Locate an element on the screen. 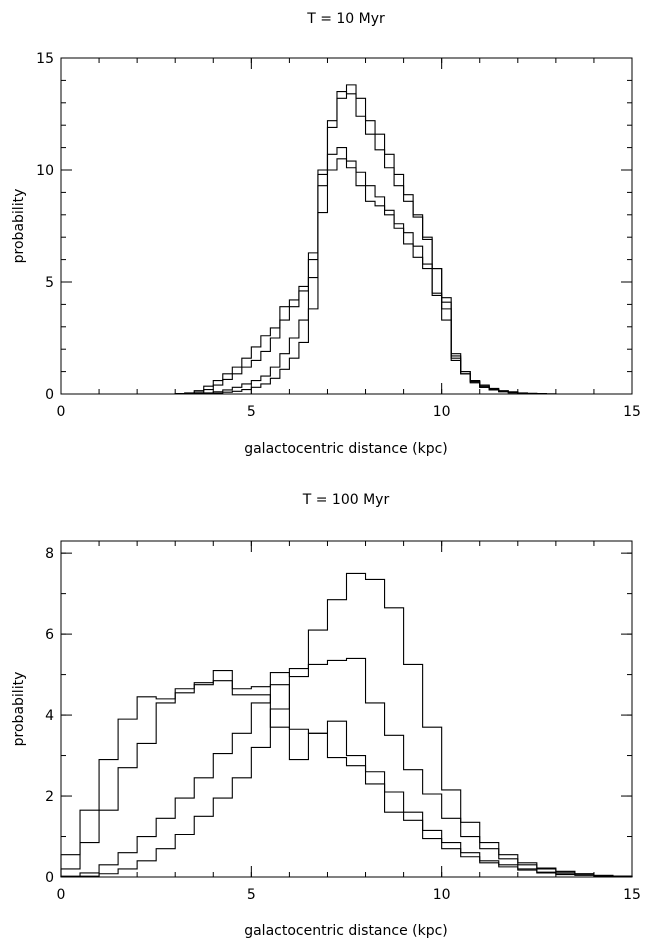 This screenshot has height=940, width=645. chart-title: T = 100 Myr is located at coordinates (346, 500).